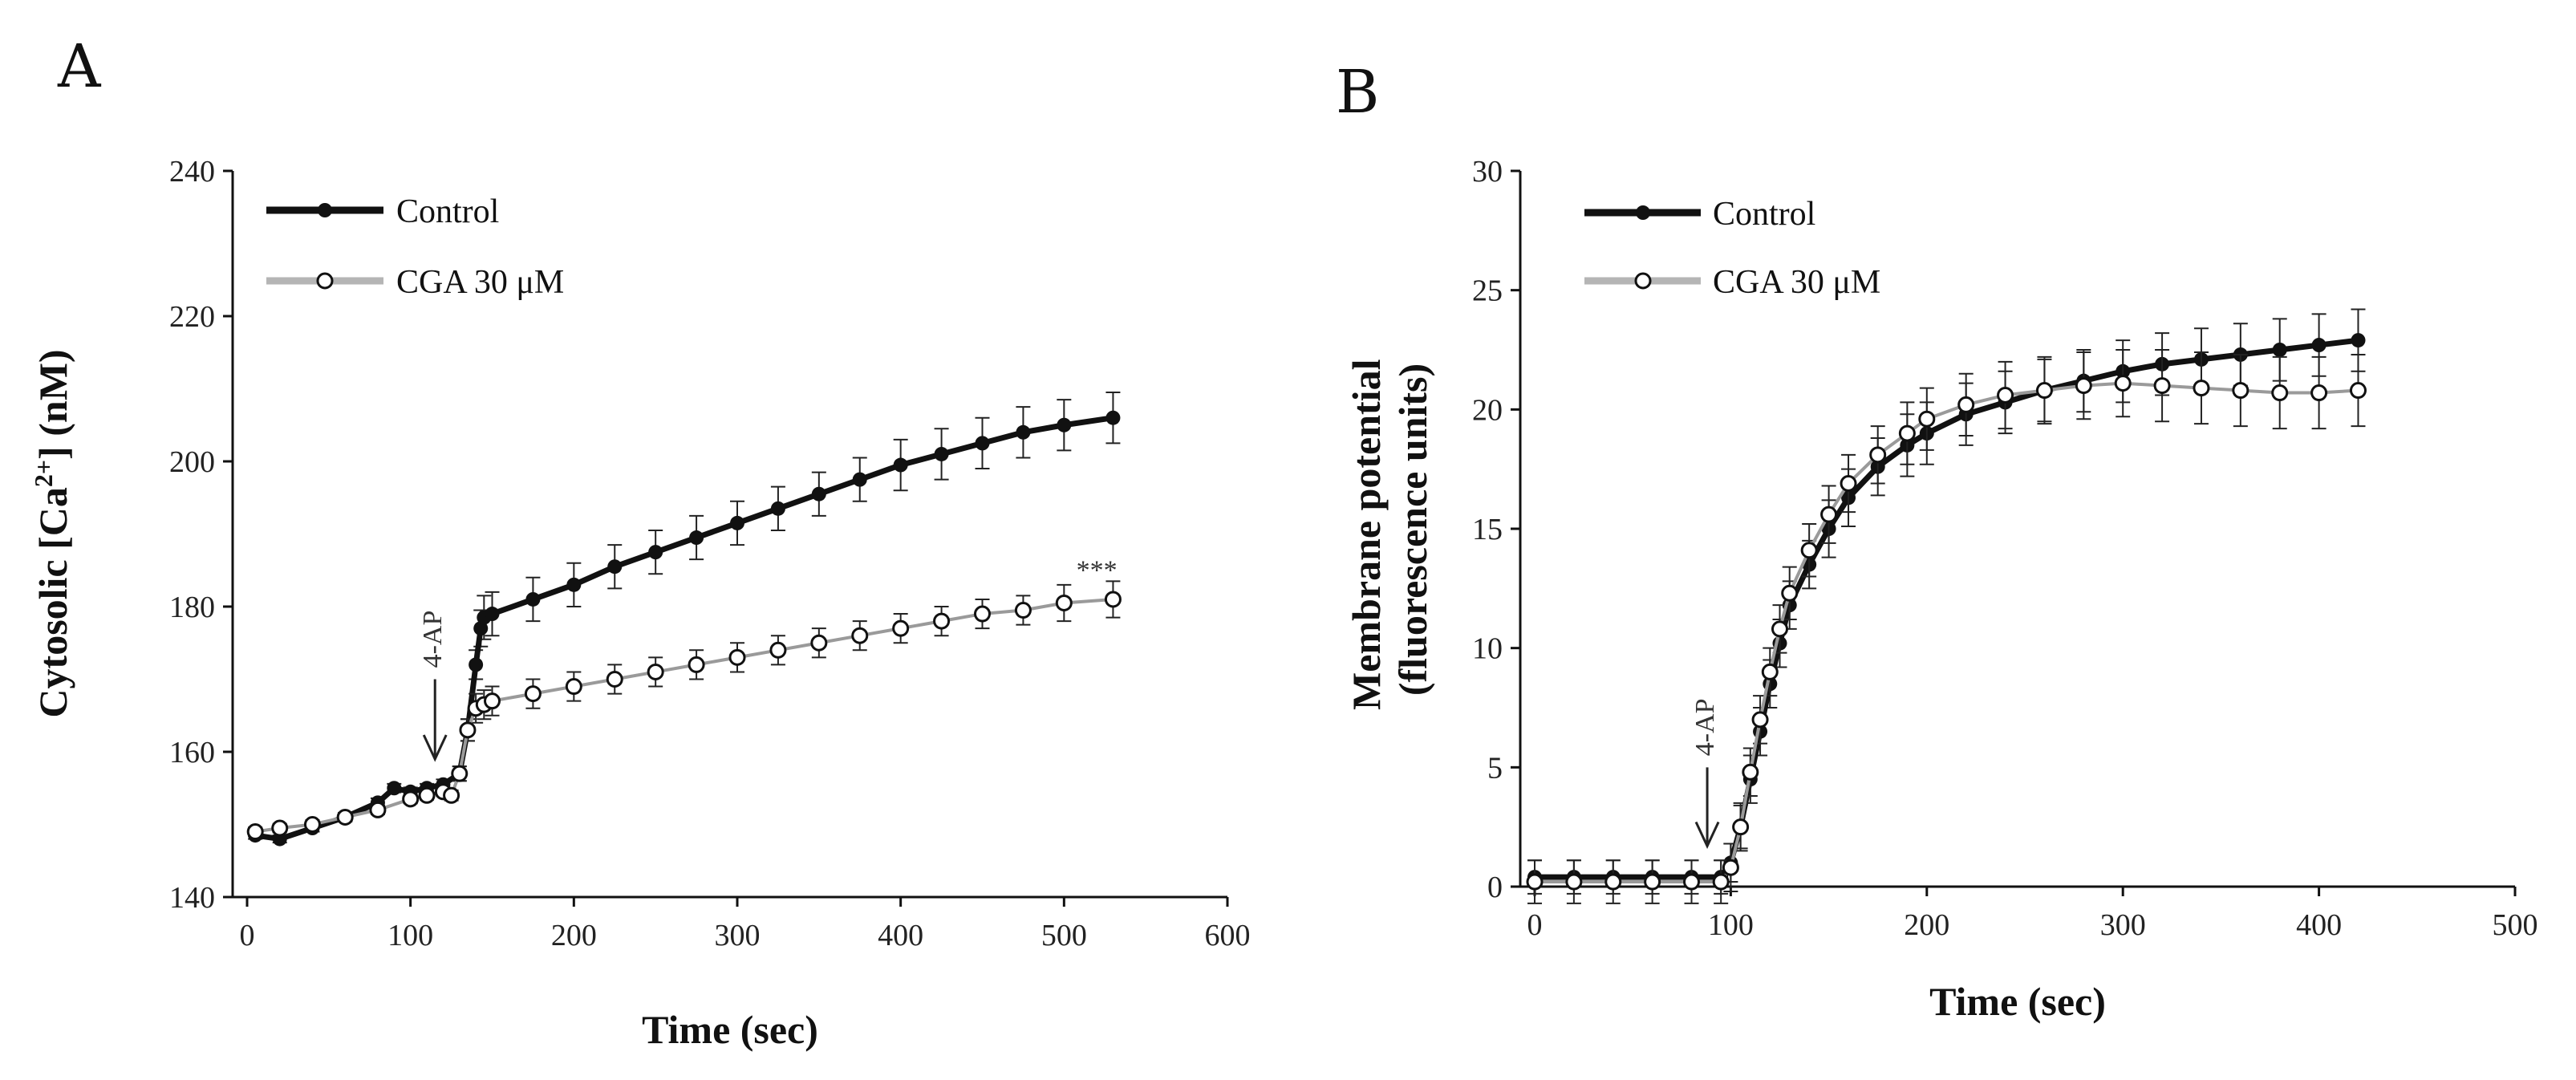 This screenshot has height=1080, width=2576. What do you see at coordinates (247, 935) in the screenshot?
I see `panel-a-x-tick-label: 0` at bounding box center [247, 935].